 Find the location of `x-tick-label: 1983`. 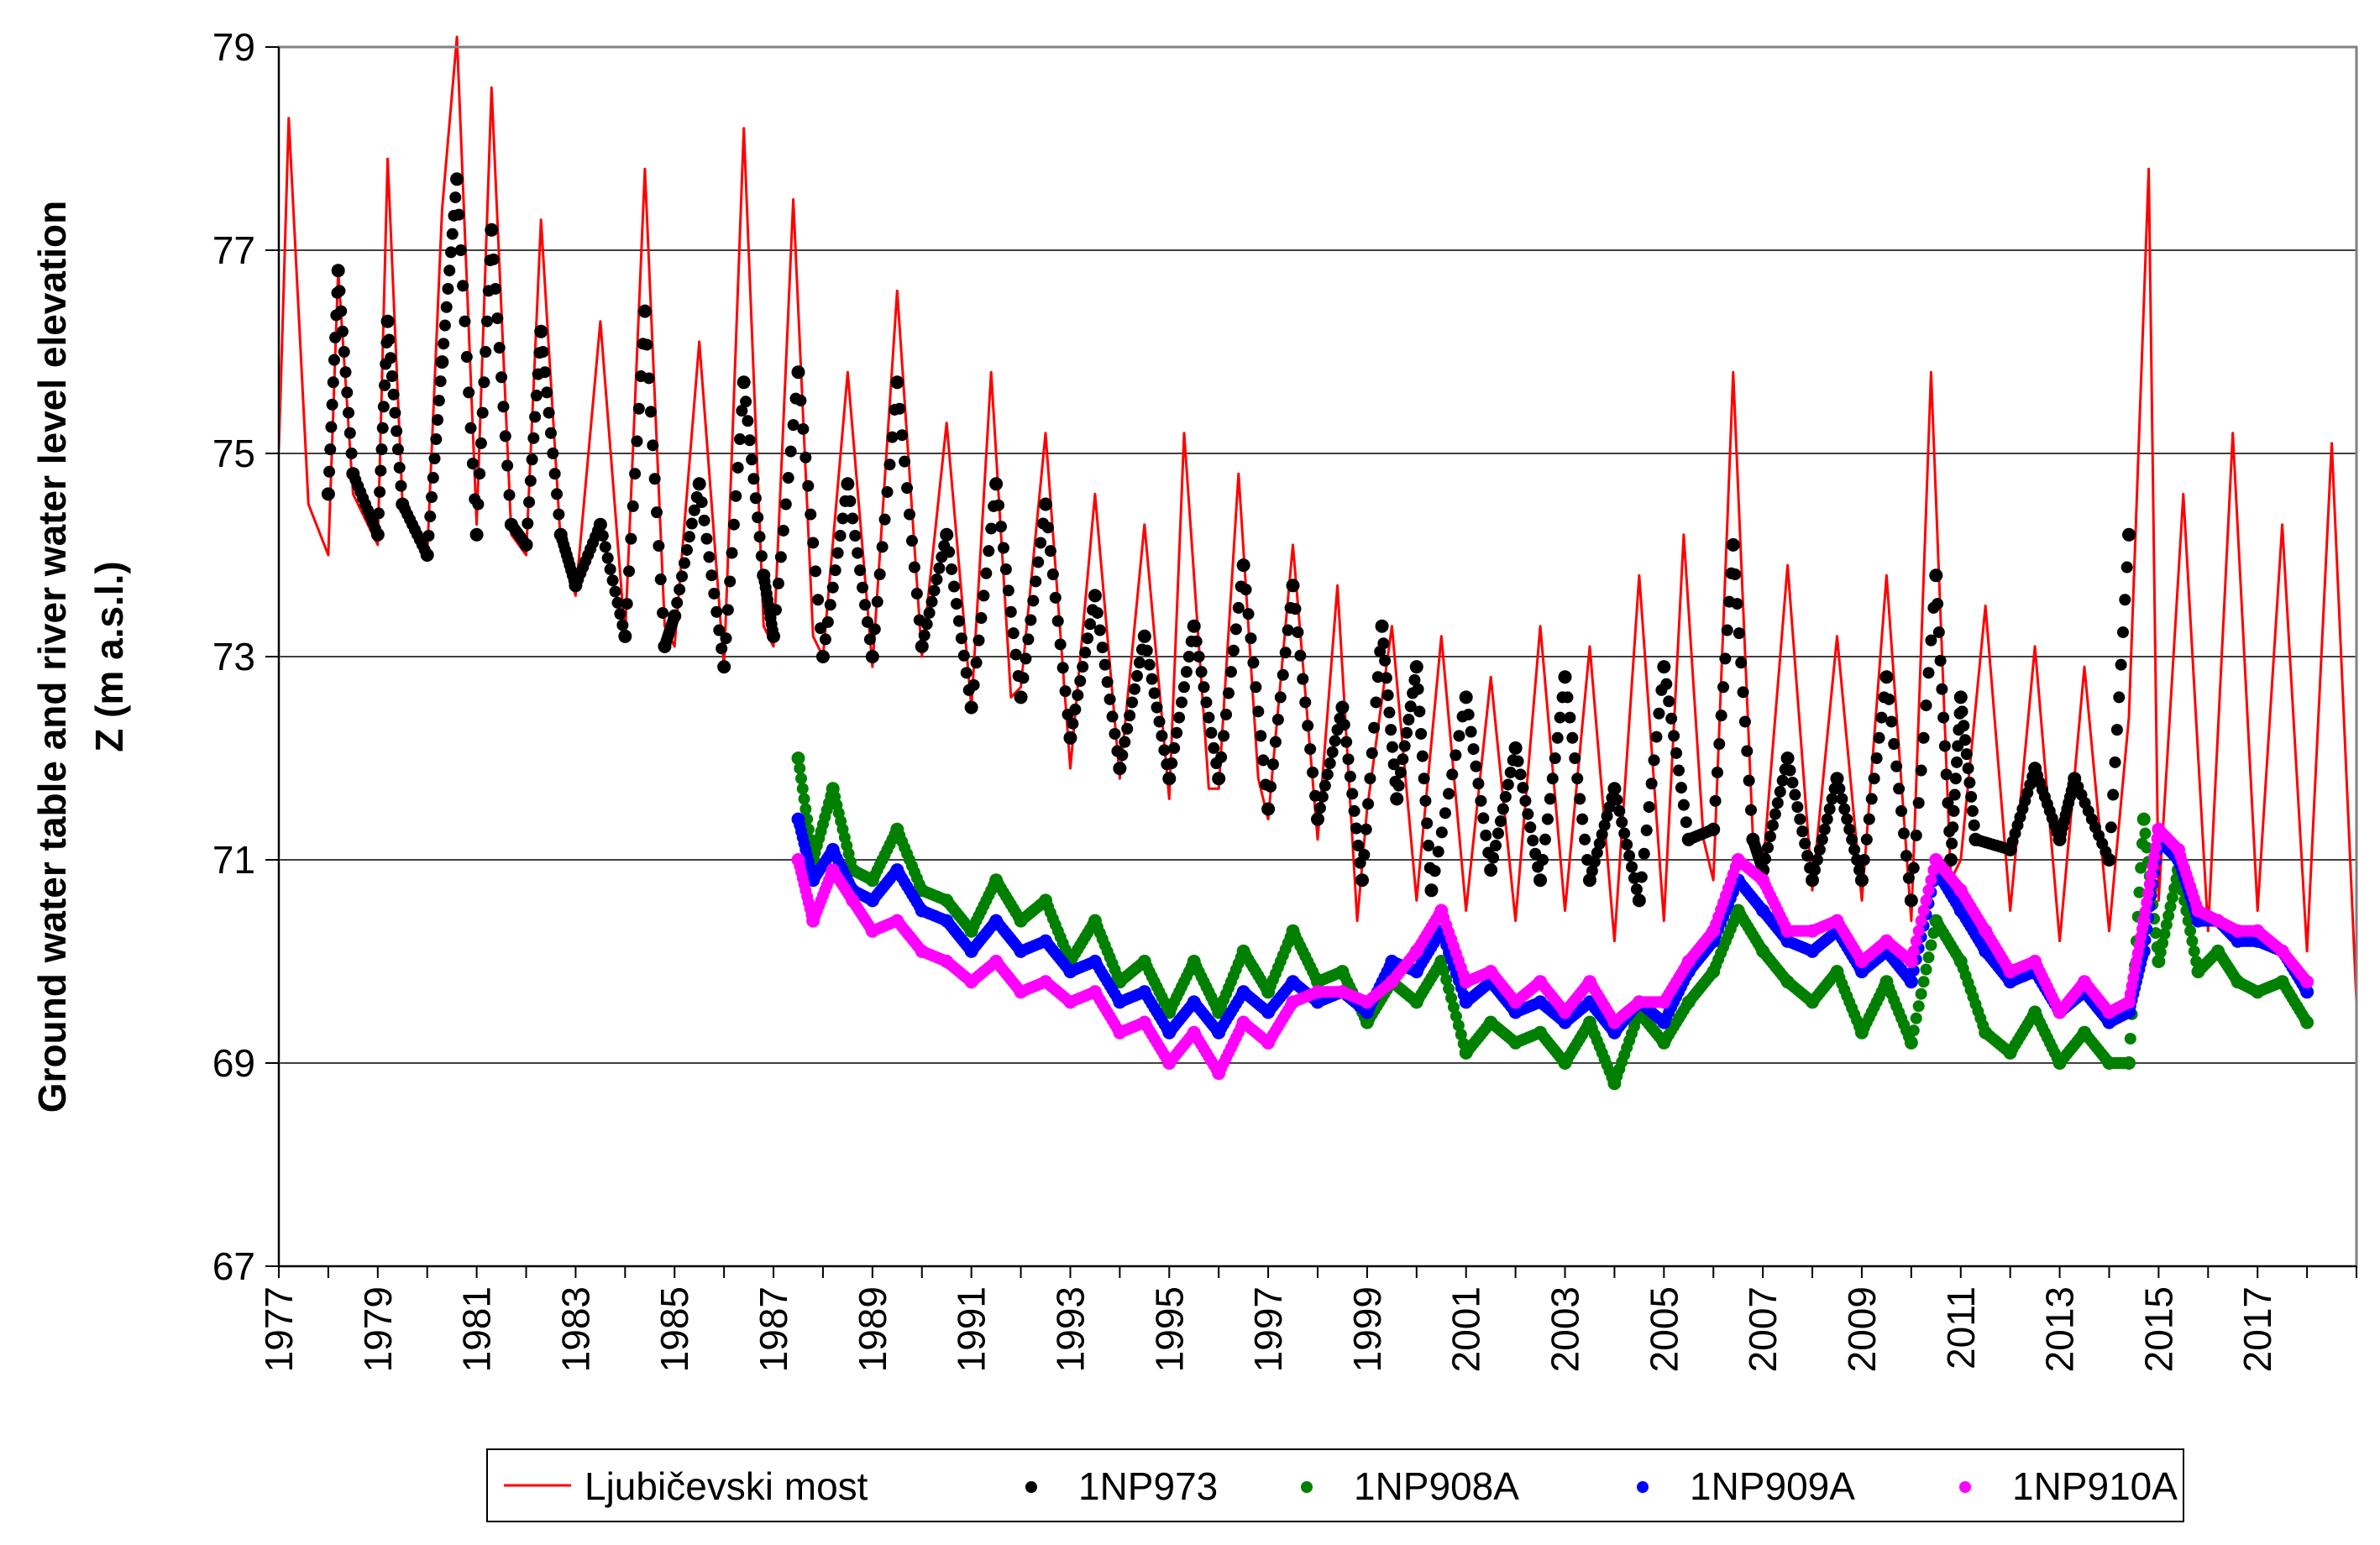

x-tick-label: 1983 is located at coordinates (575, 1329).